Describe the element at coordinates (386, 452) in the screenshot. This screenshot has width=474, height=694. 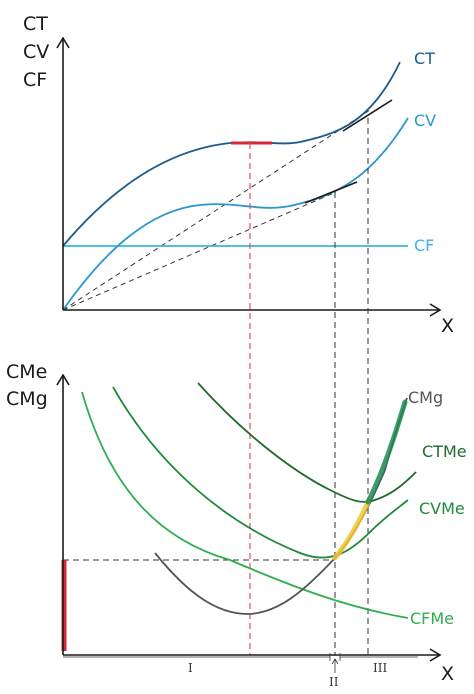
I see `cmg-highlight-green` at that location.